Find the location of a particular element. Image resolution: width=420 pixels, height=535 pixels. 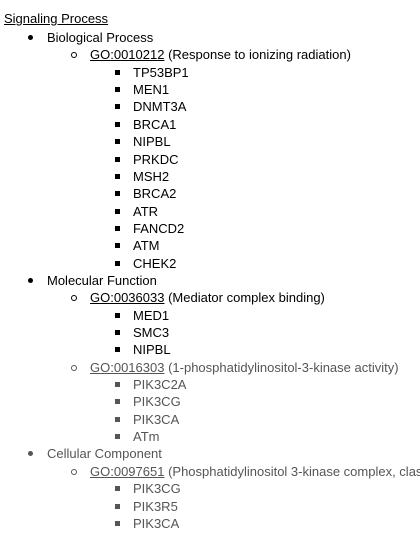

gene-label: CHEK2 is located at coordinates (155, 263).